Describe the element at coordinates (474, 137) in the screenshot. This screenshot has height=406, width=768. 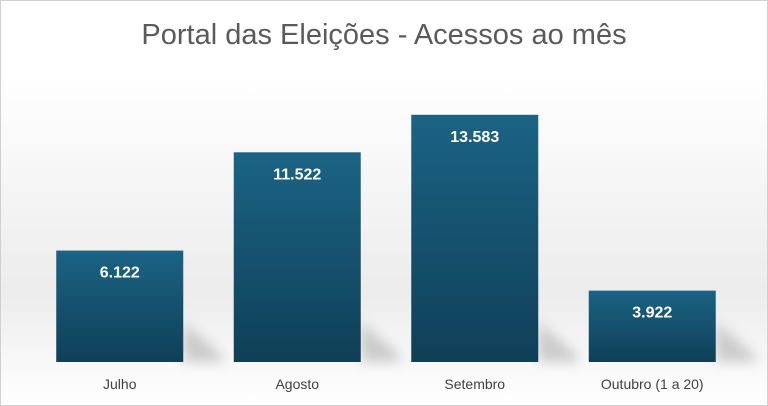
I see `data-label-3: 13.583` at that location.